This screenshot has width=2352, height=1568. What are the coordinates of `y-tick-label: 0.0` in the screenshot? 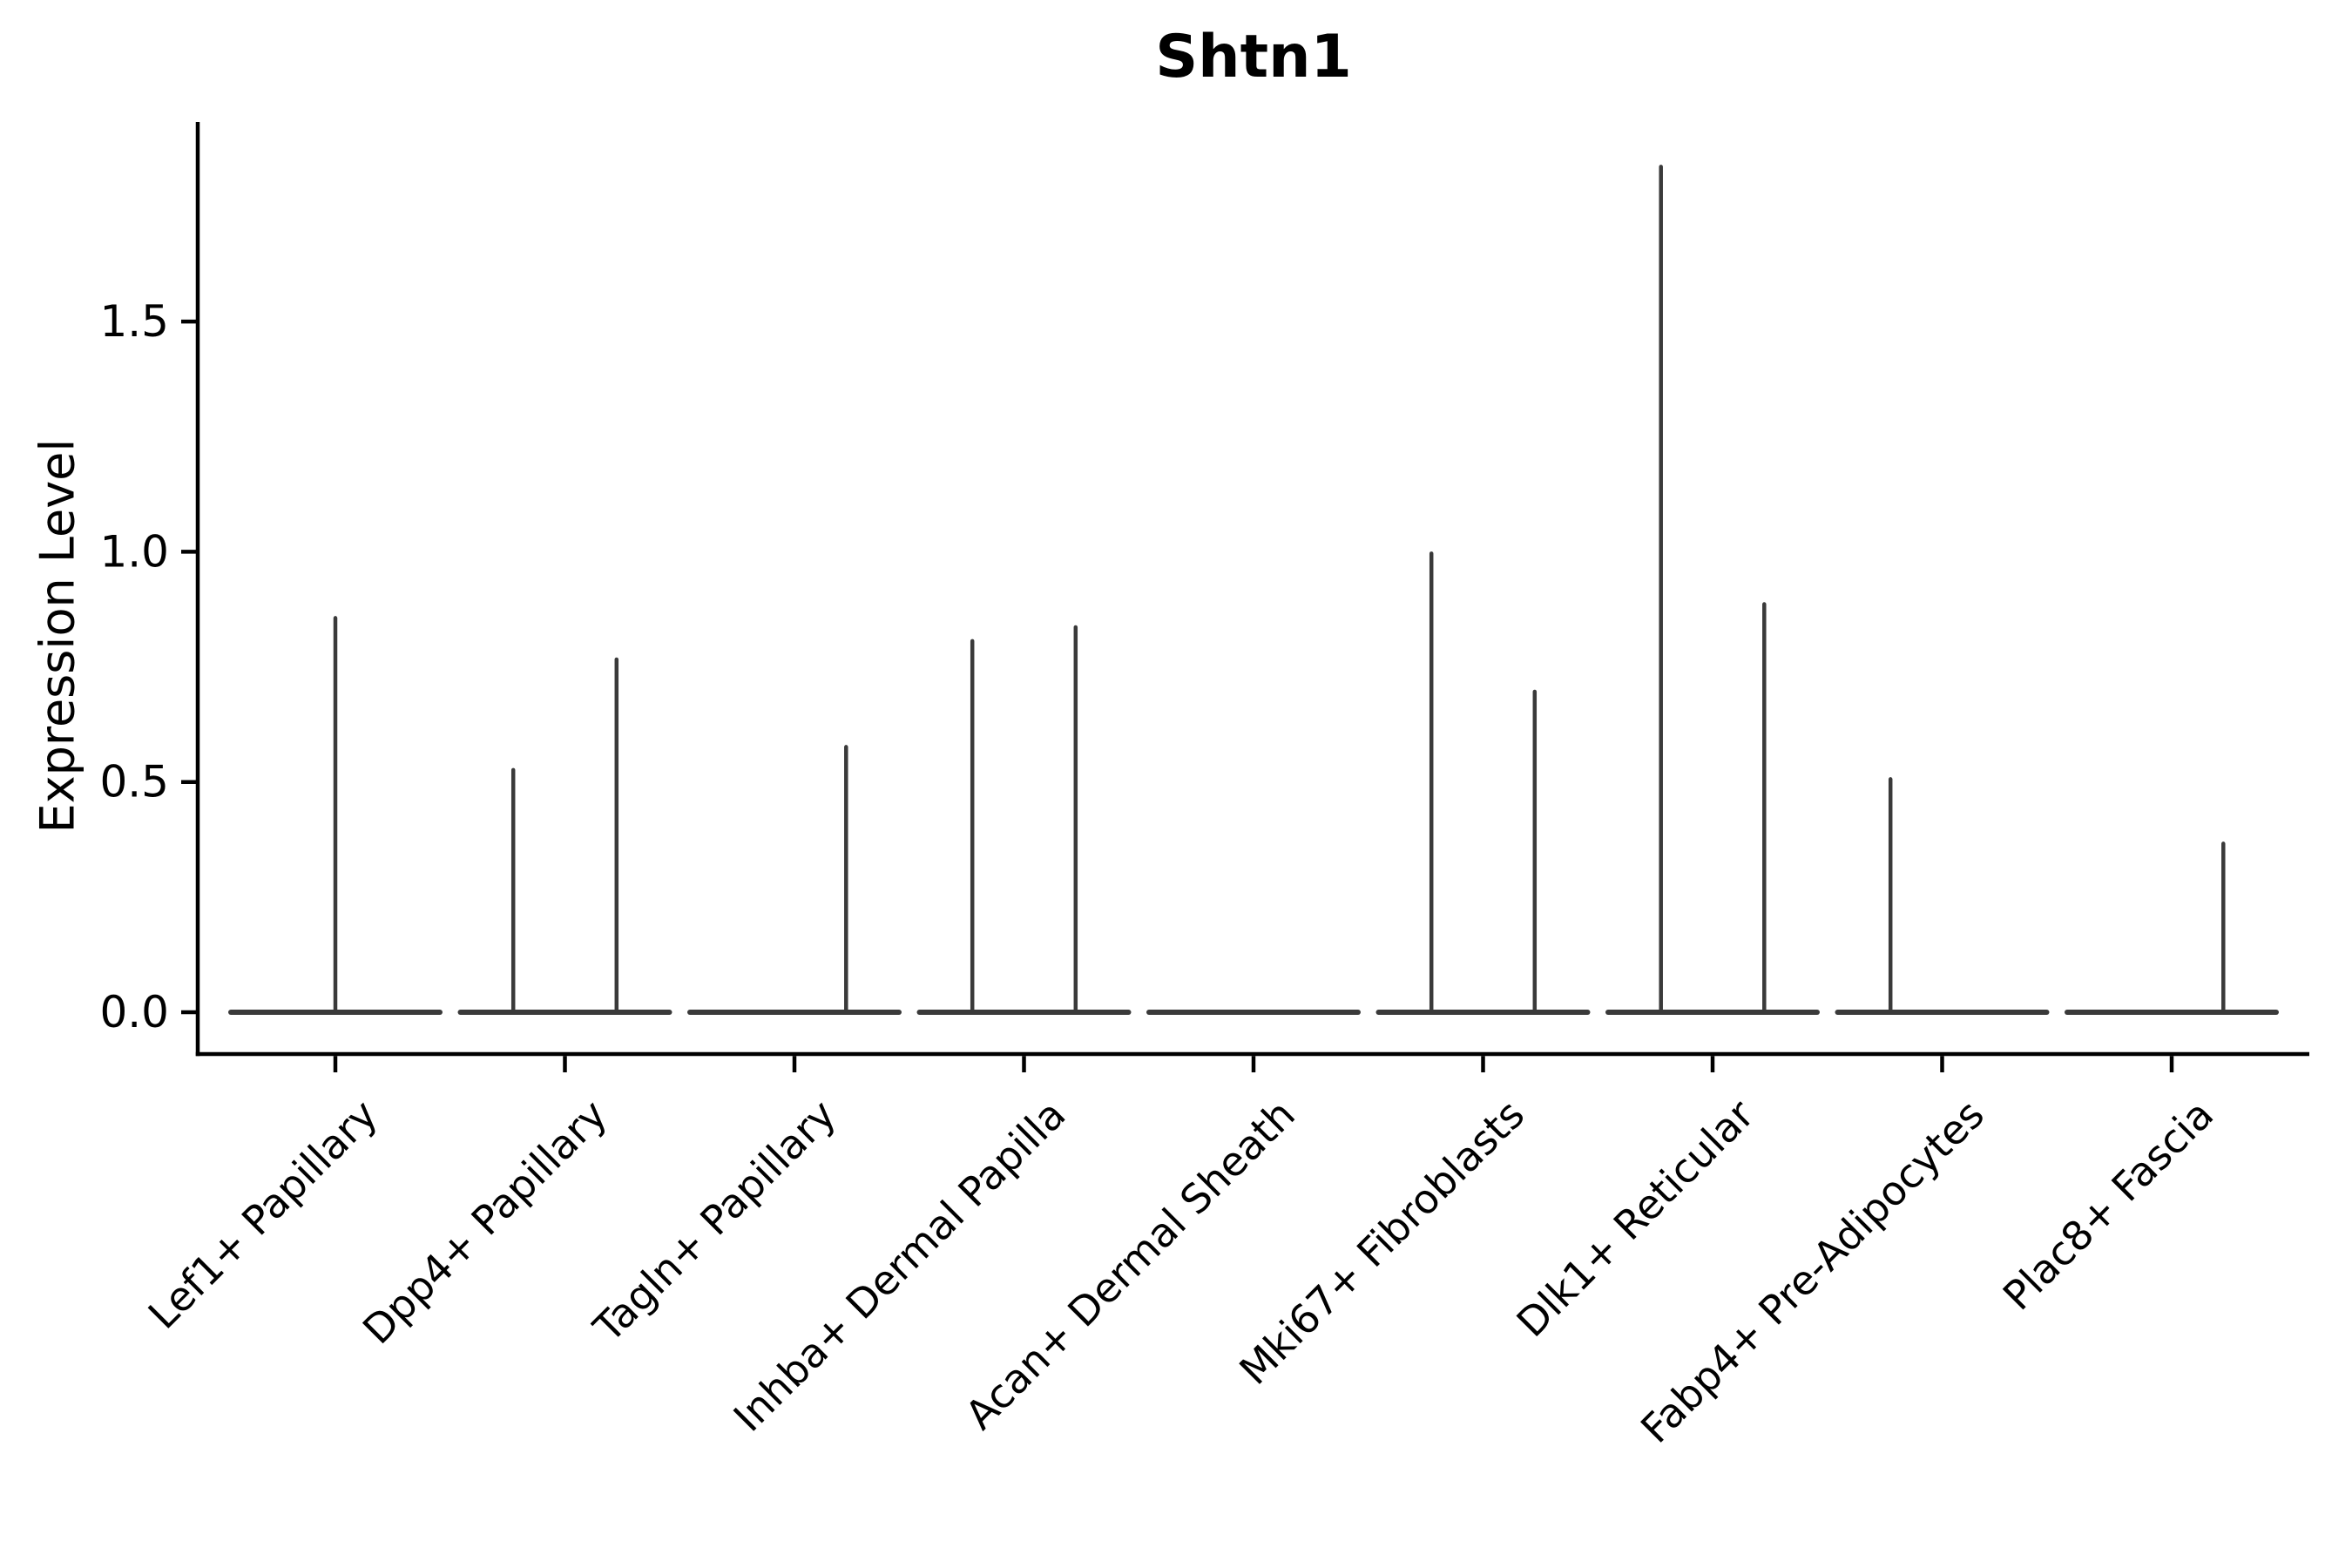 It's located at (134, 1012).